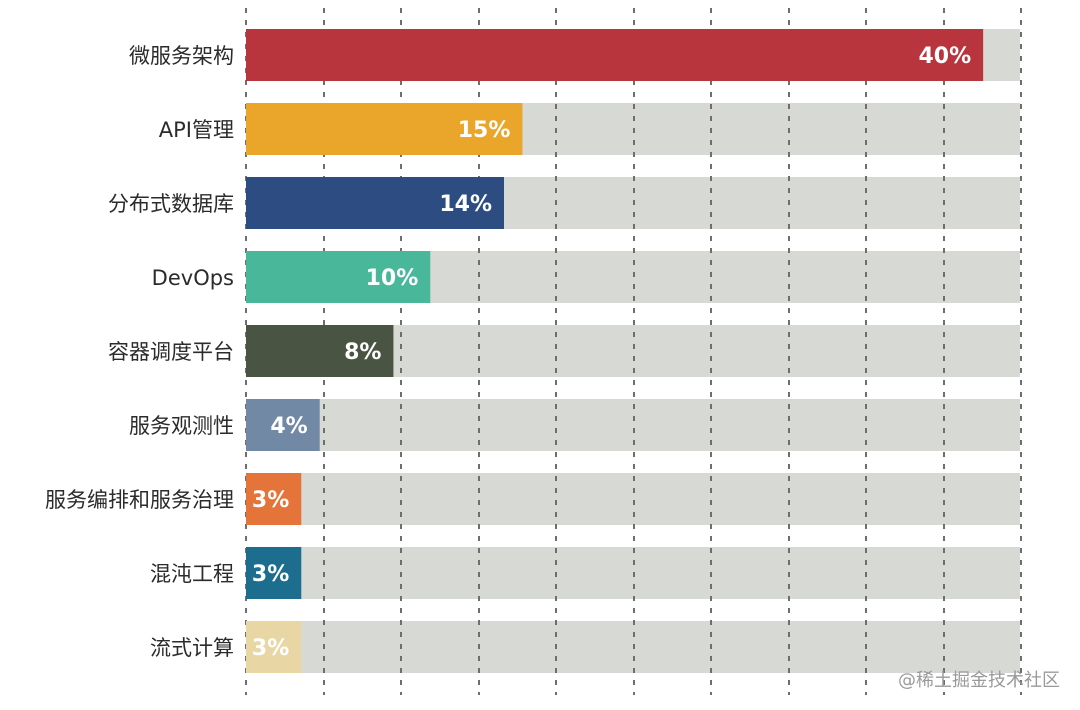 This screenshot has width=1080, height=710. I want to click on category-label: 混沌工程, so click(192, 574).